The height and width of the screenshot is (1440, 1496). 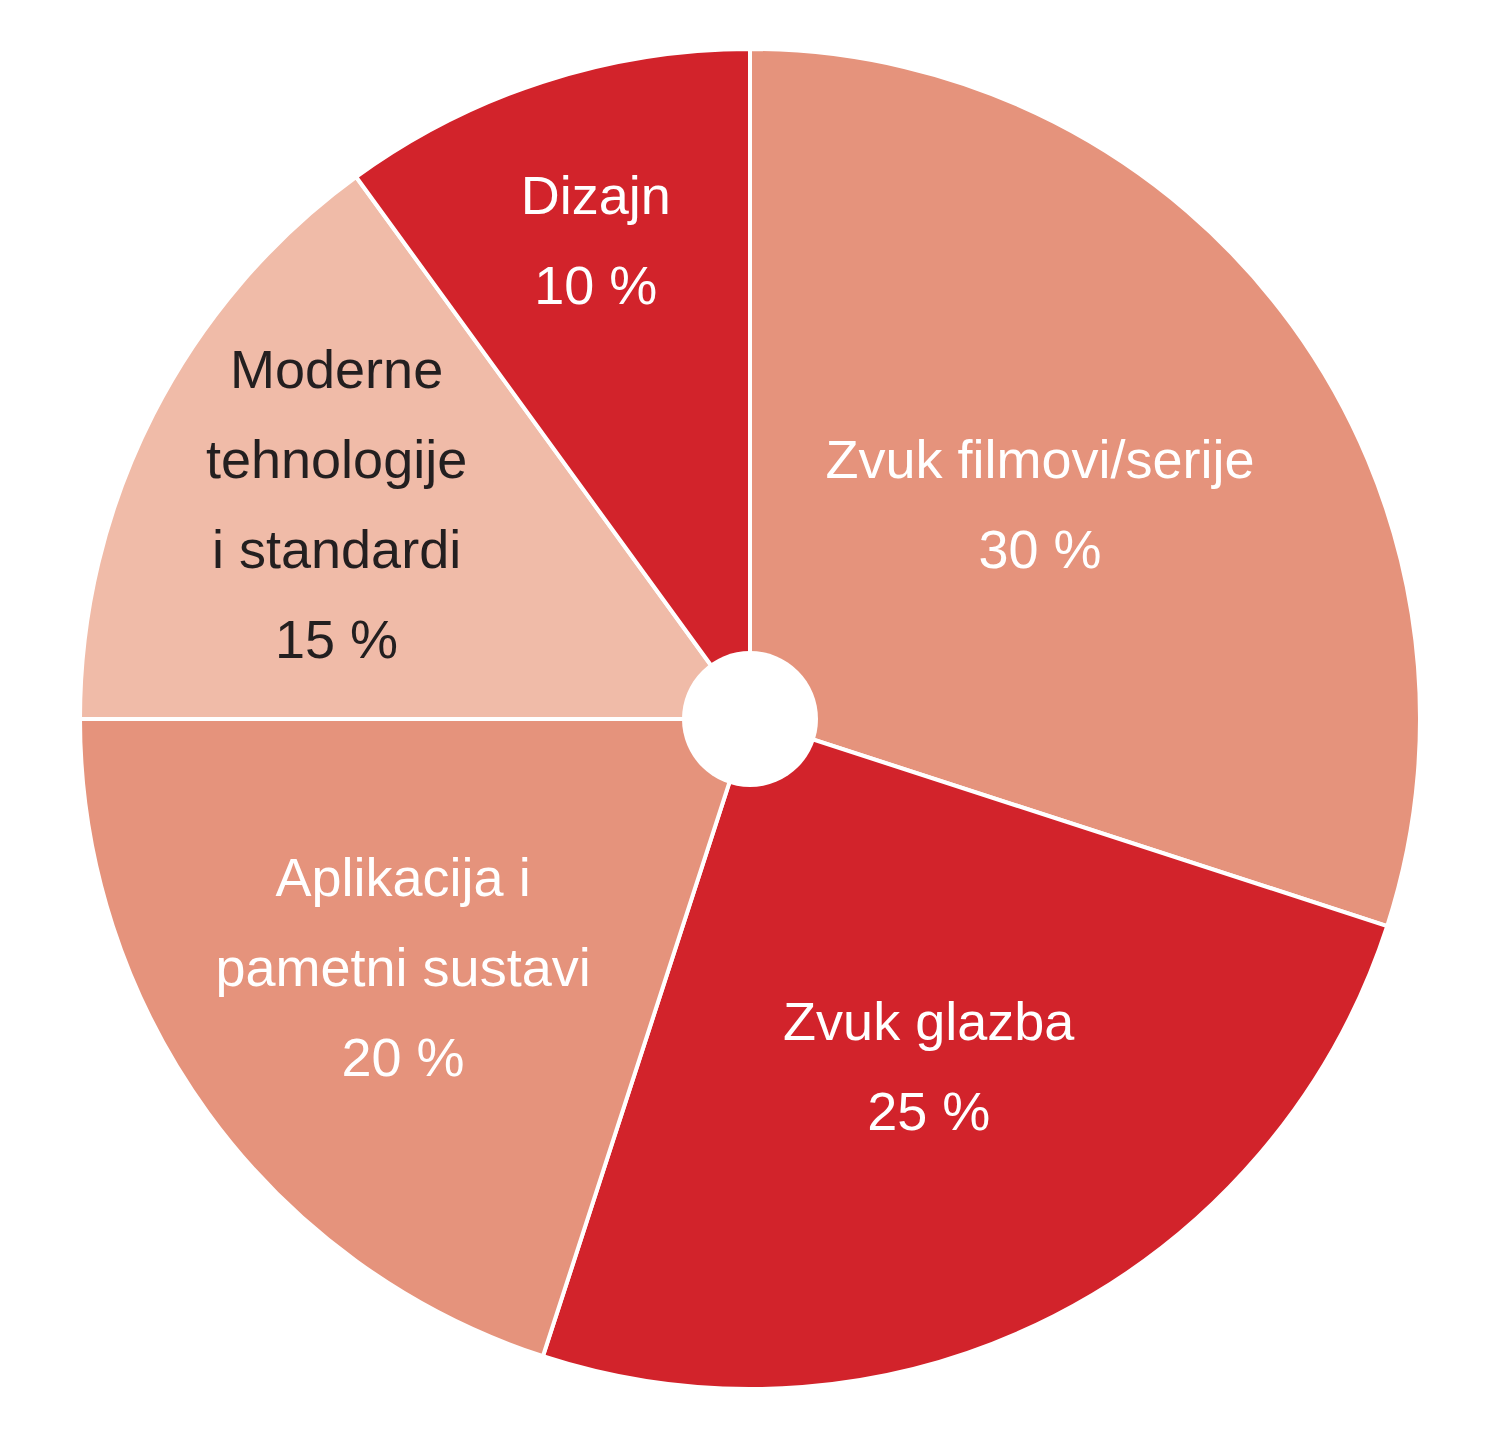 What do you see at coordinates (337, 639) in the screenshot?
I see `data-label: 15 %` at bounding box center [337, 639].